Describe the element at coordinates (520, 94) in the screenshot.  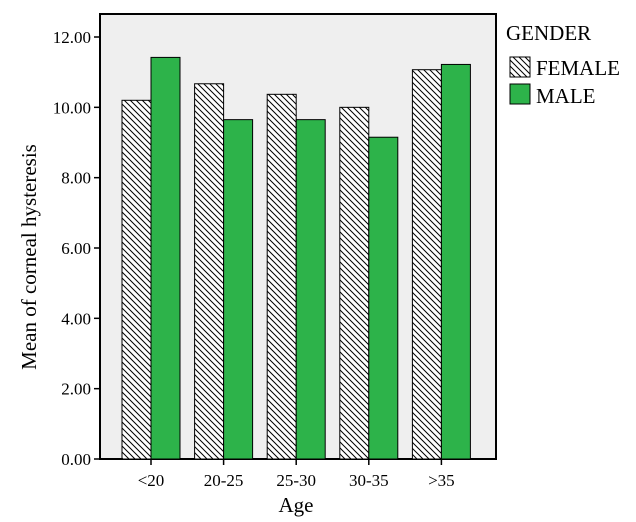
I see `legend-swatch-male` at that location.